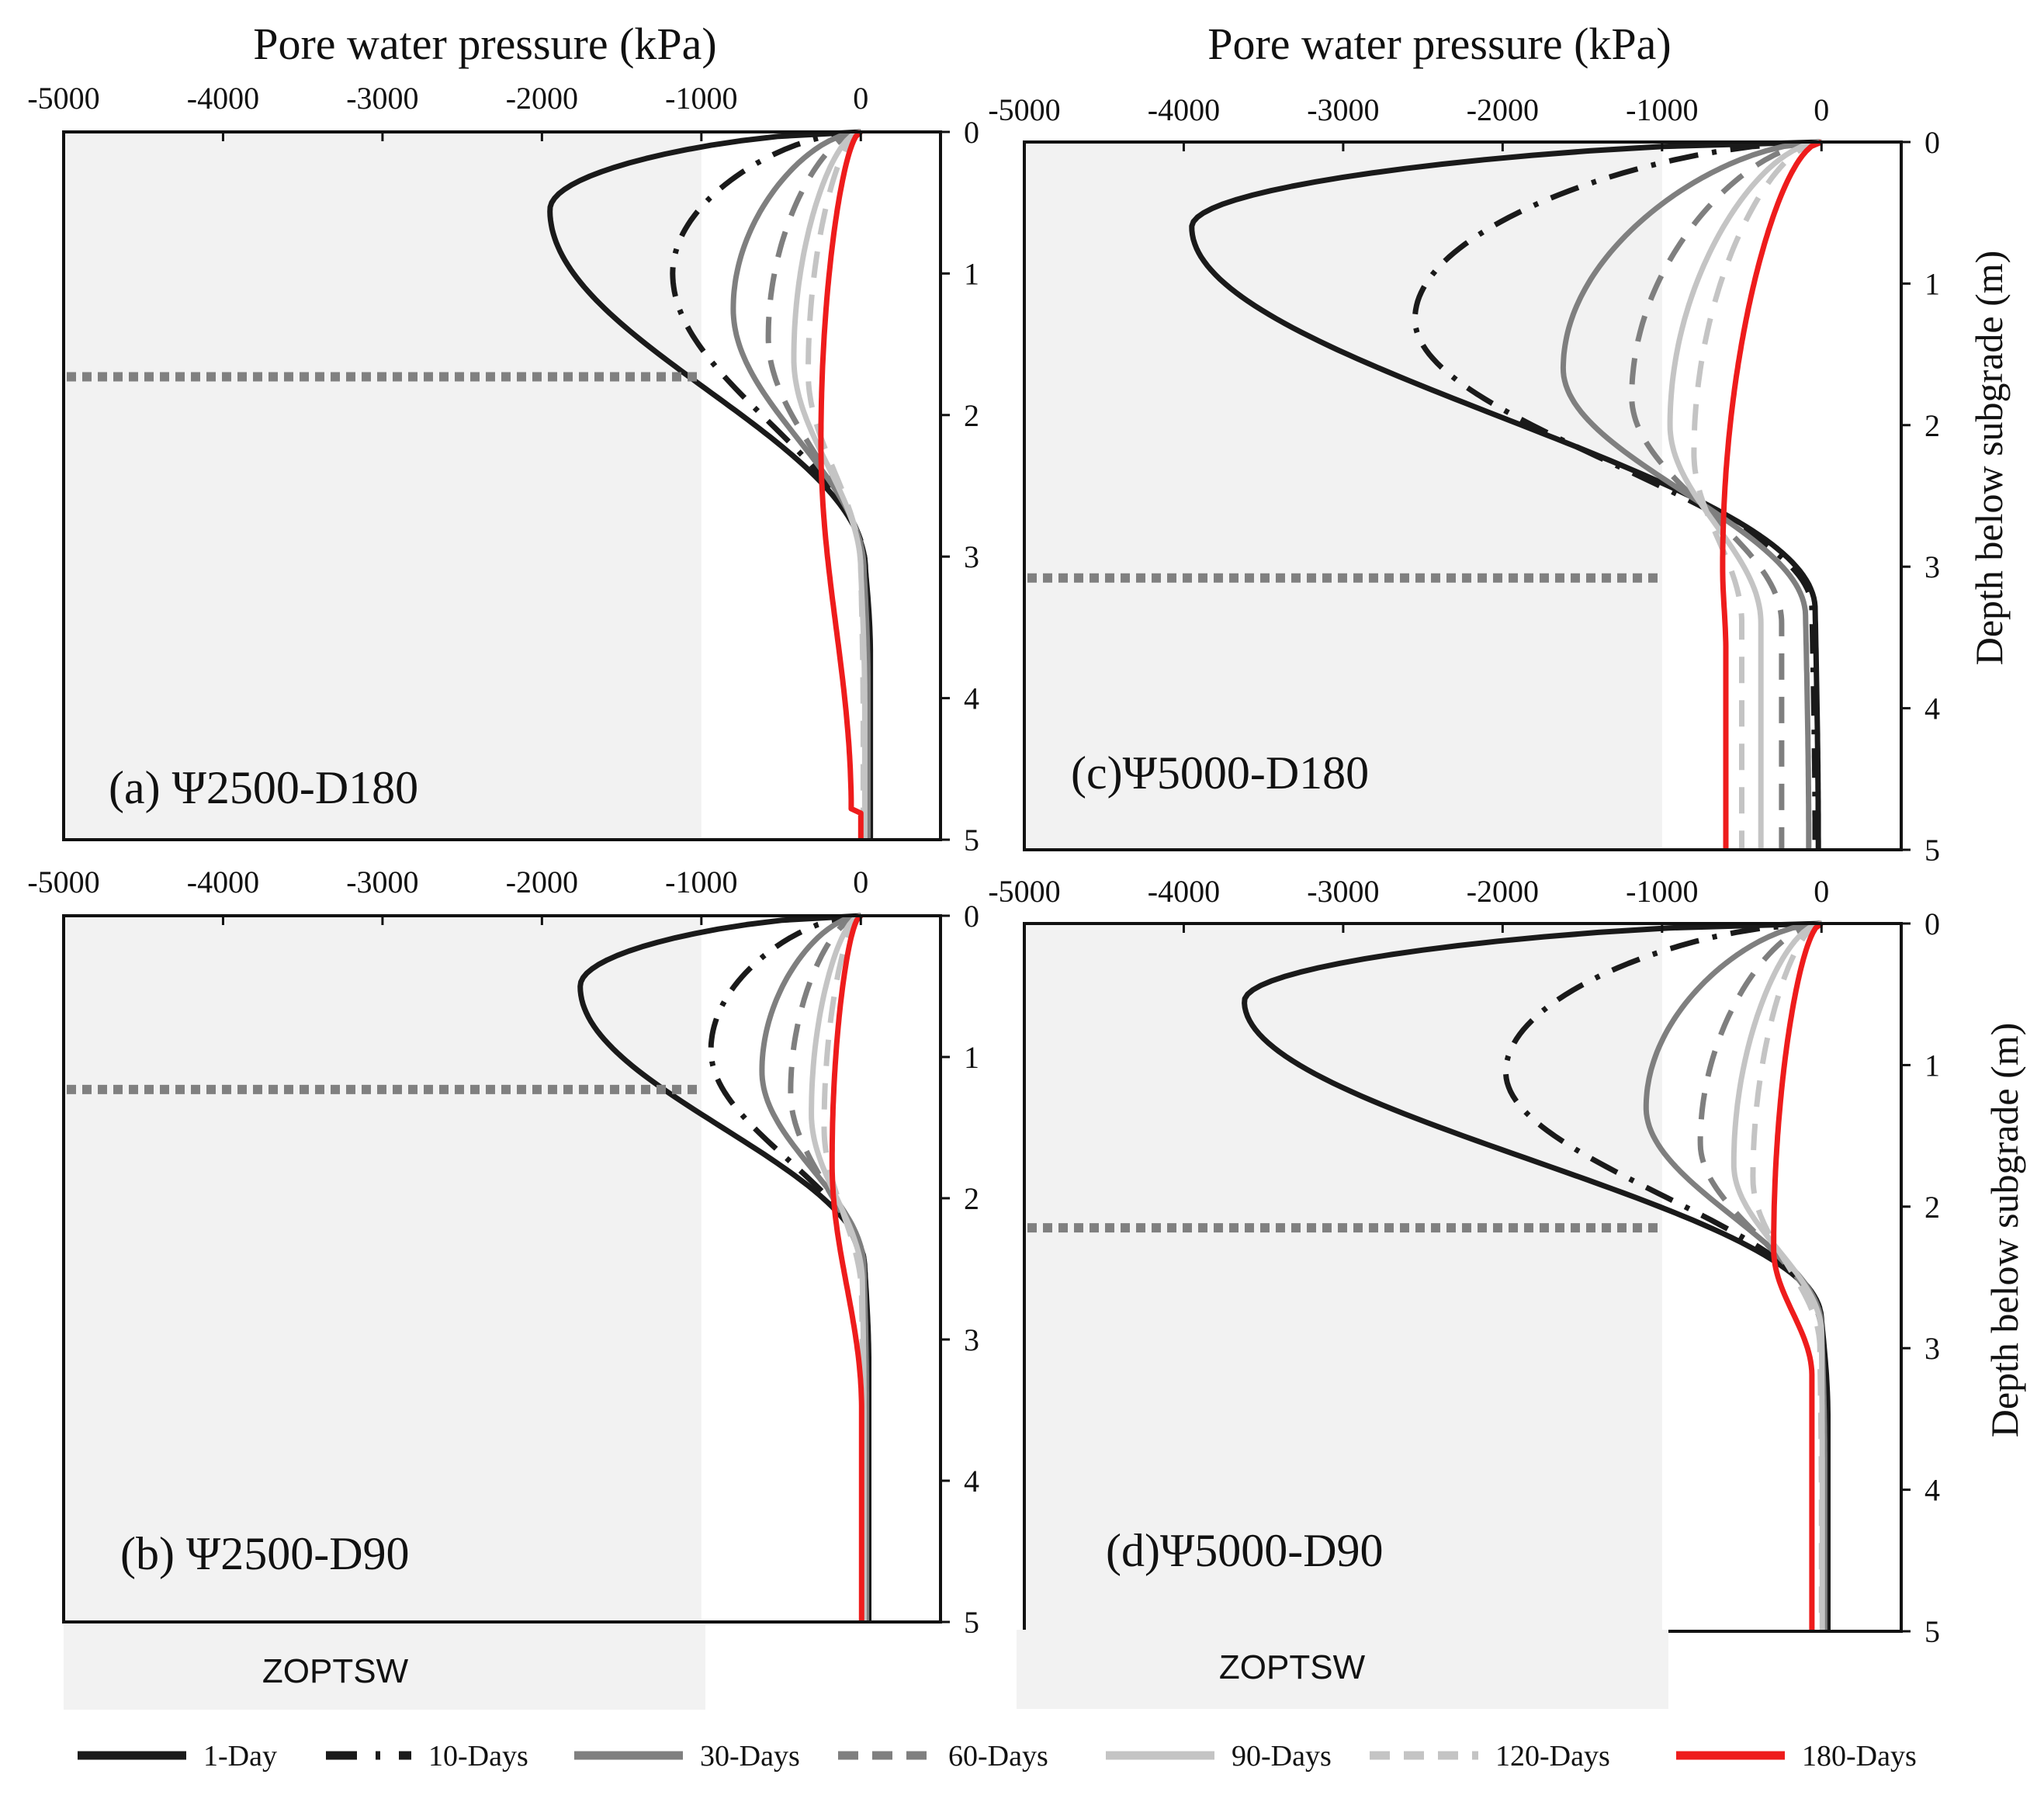  I want to click on zoptsw-zone-d, so click(1343, 1277).